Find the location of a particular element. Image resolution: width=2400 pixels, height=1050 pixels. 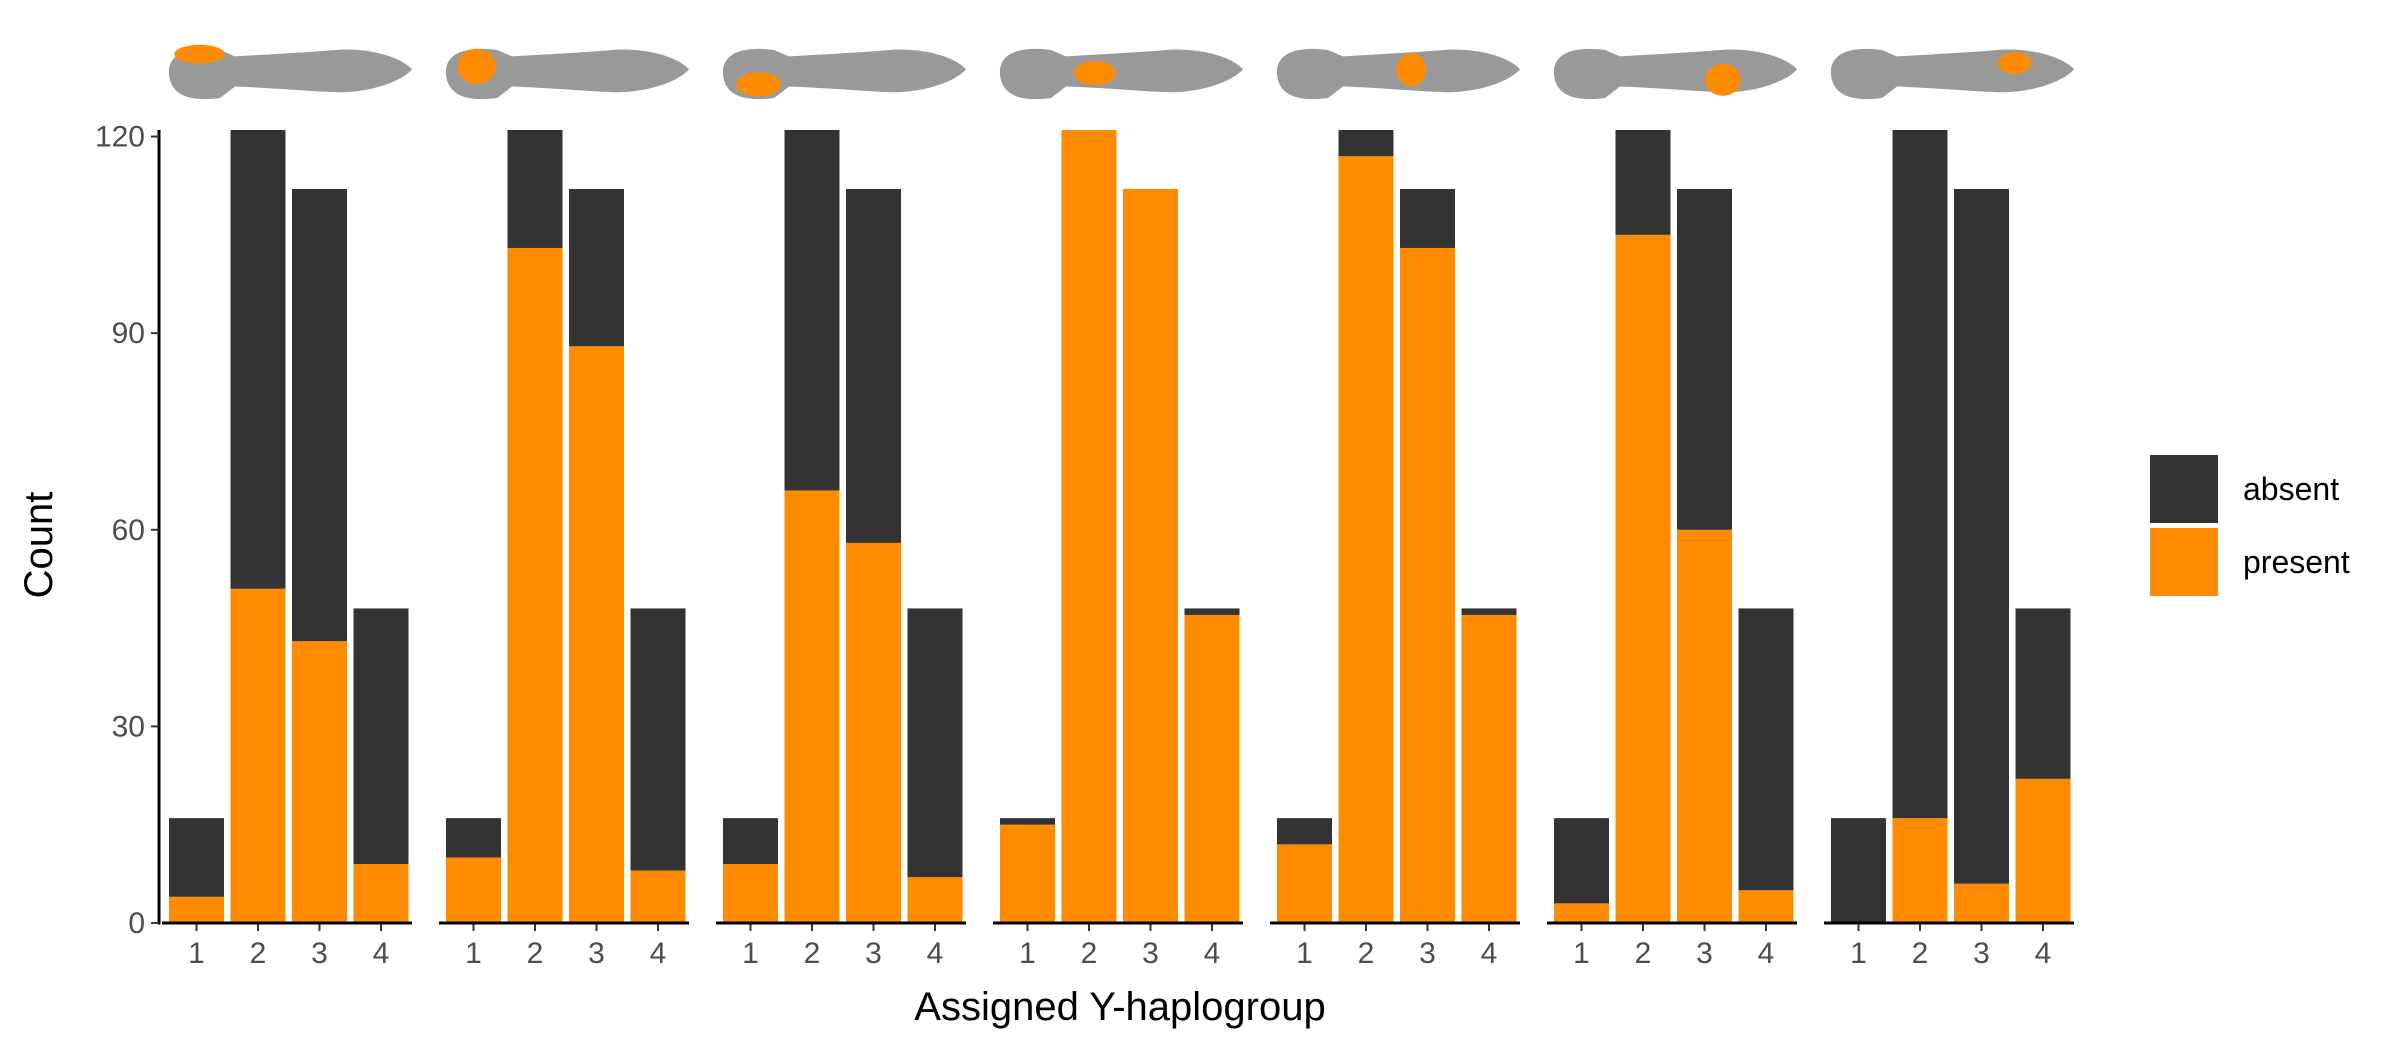

y-tick-label: 120 is located at coordinates (120, 137).